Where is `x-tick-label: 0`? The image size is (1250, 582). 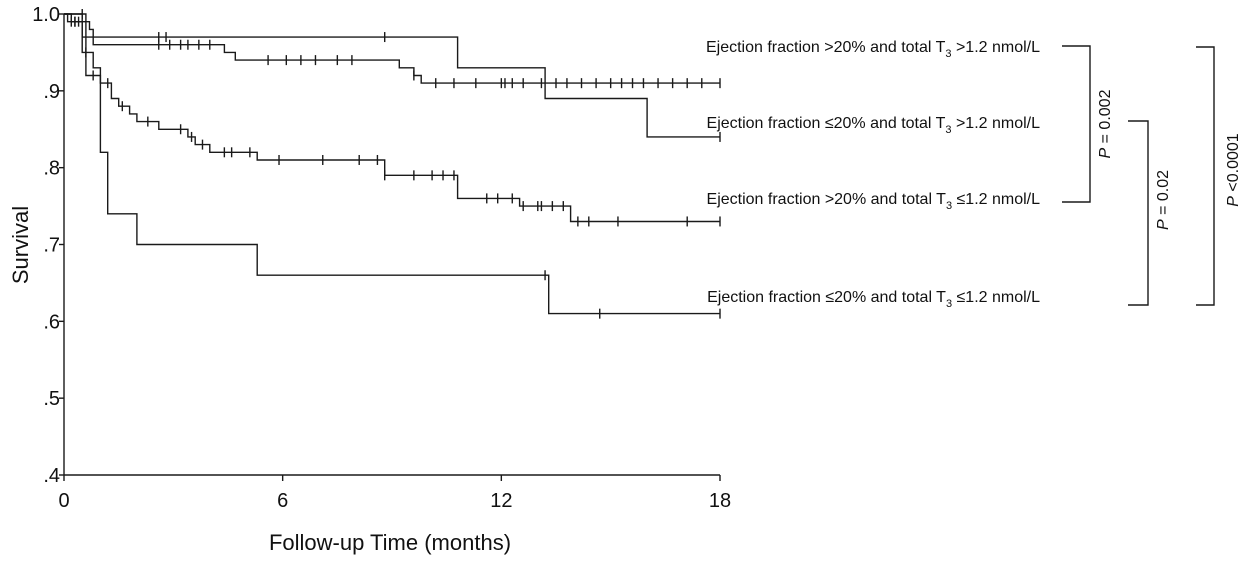
x-tick-label: 0 is located at coordinates (63, 501).